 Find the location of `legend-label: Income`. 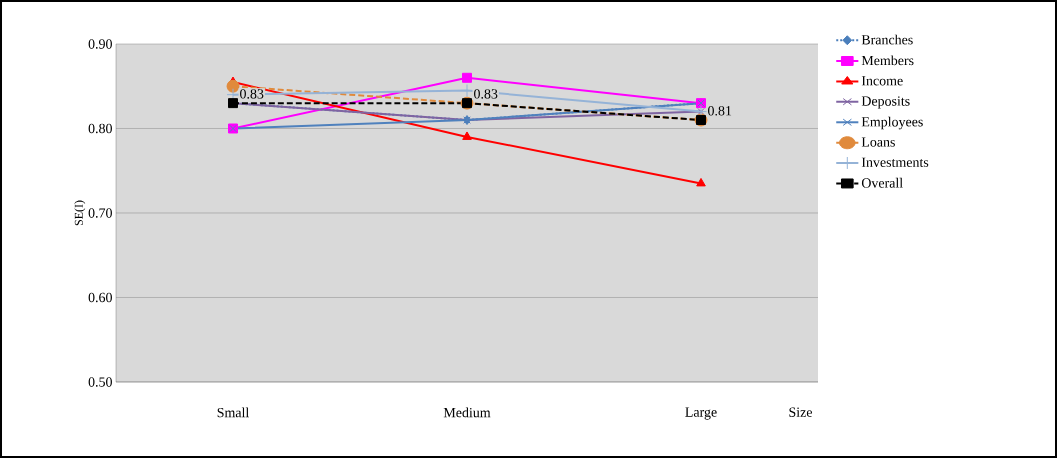

legend-label: Income is located at coordinates (882, 81).